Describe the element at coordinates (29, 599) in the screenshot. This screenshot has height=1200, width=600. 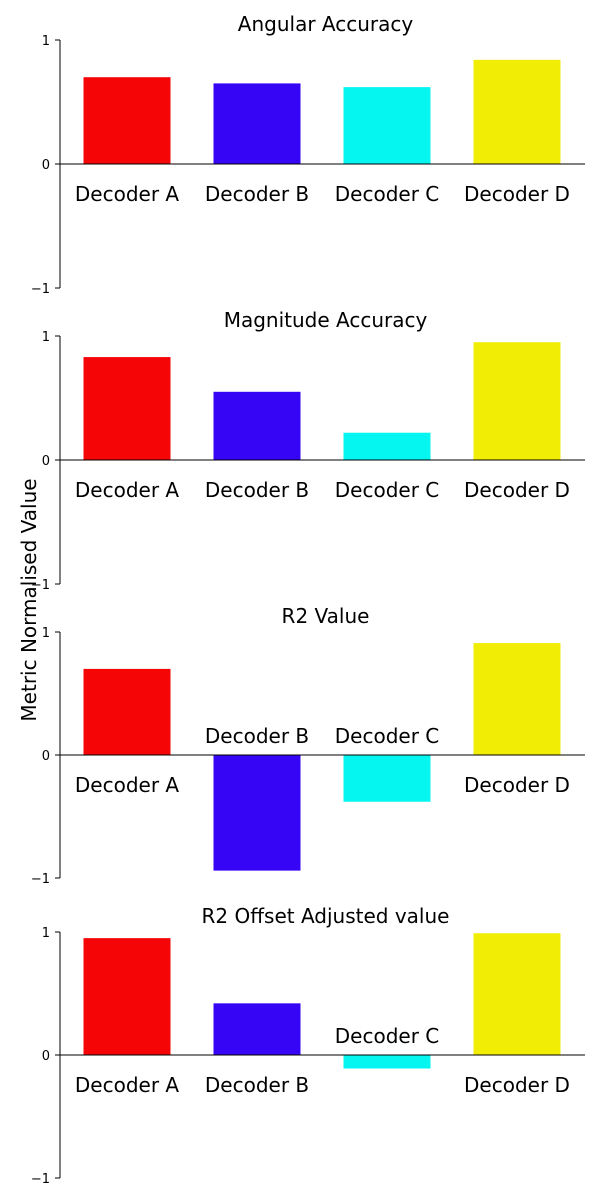
I see `y-axis-label: Metric Normalised Value` at that location.